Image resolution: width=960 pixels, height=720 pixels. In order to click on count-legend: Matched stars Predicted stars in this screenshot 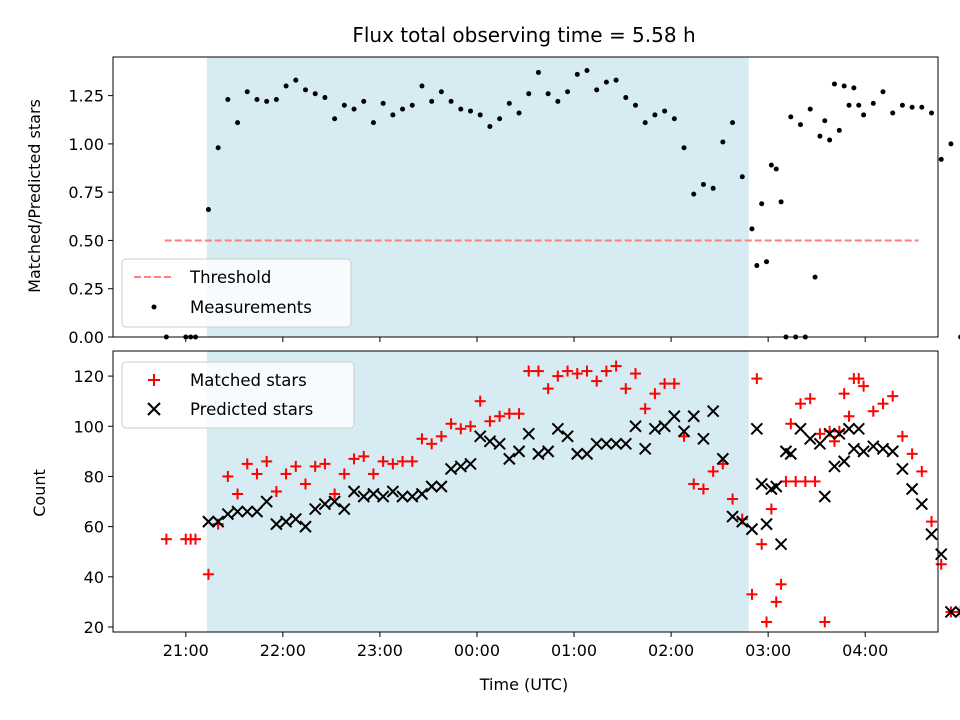, I will do `click(238, 395)`.